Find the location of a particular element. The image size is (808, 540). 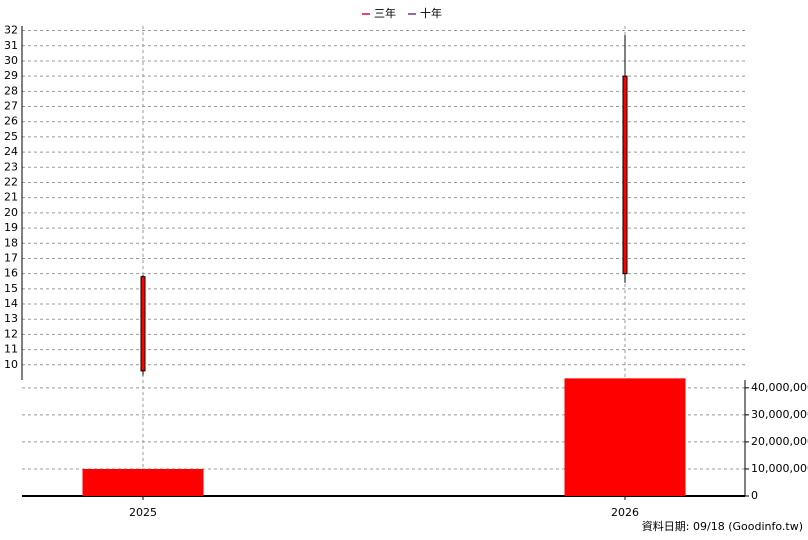

y2-tick-label: 10,000,000 is located at coordinates (779, 468).